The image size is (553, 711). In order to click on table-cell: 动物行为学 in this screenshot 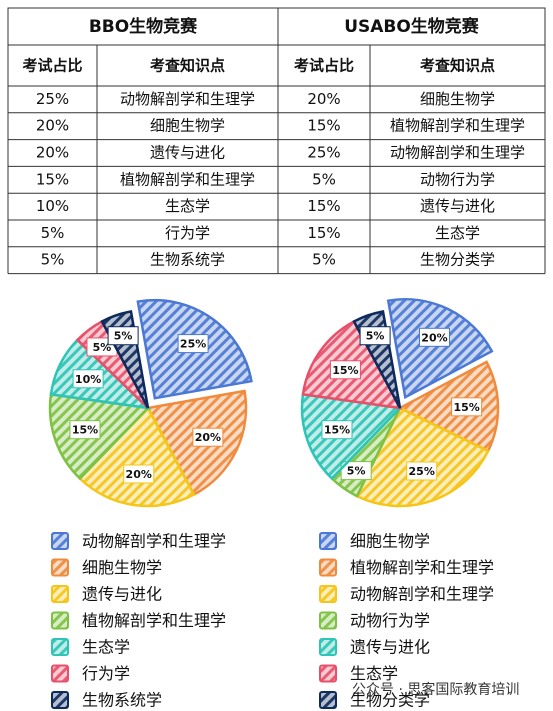, I will do `click(457, 179)`.